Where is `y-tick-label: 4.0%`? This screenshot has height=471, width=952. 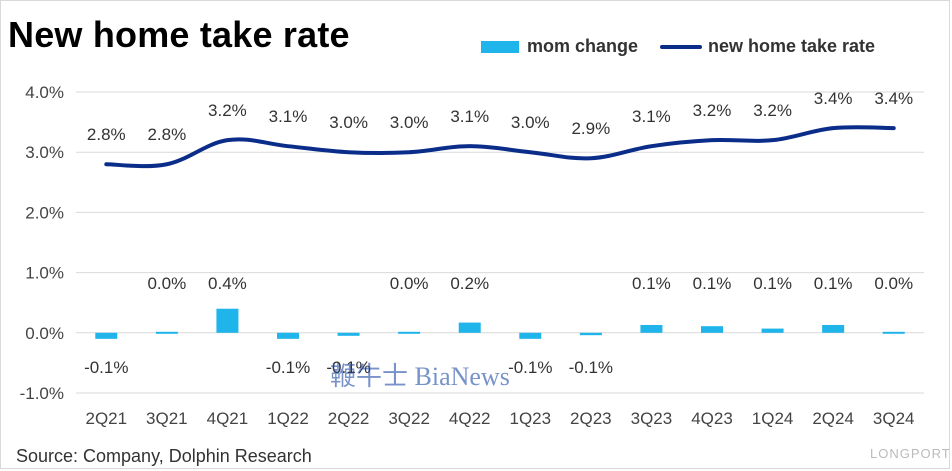
y-tick-label: 4.0% is located at coordinates (44, 92).